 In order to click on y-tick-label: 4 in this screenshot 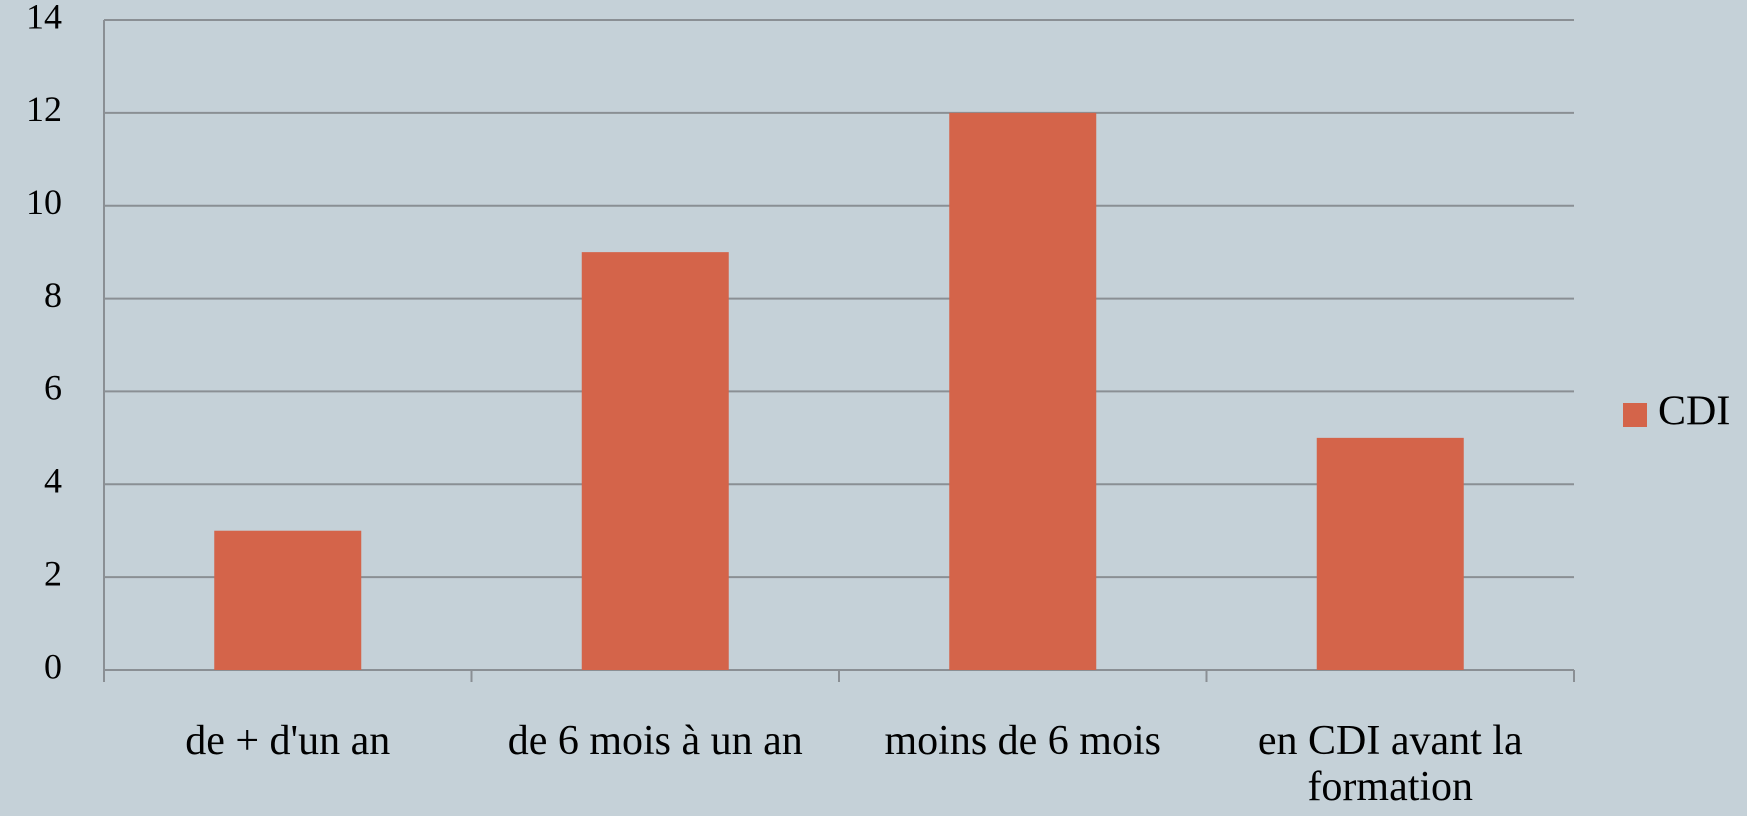, I will do `click(53, 481)`.